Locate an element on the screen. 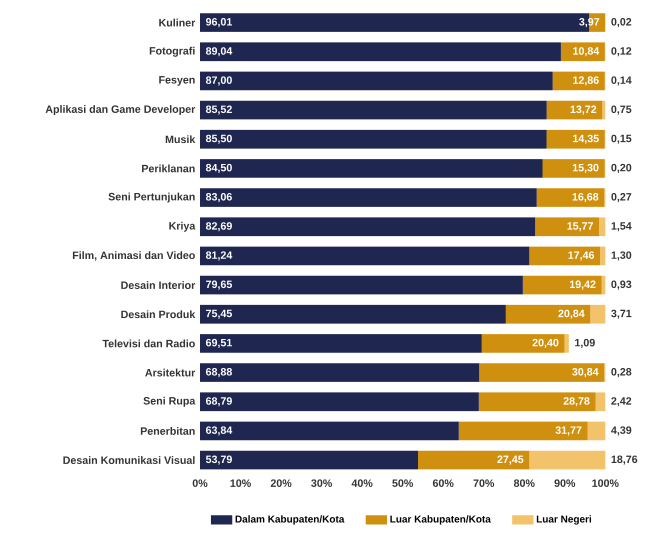 This screenshot has width=646, height=538. y-tick-label: Film, Animasi dan Video is located at coordinates (133, 256).